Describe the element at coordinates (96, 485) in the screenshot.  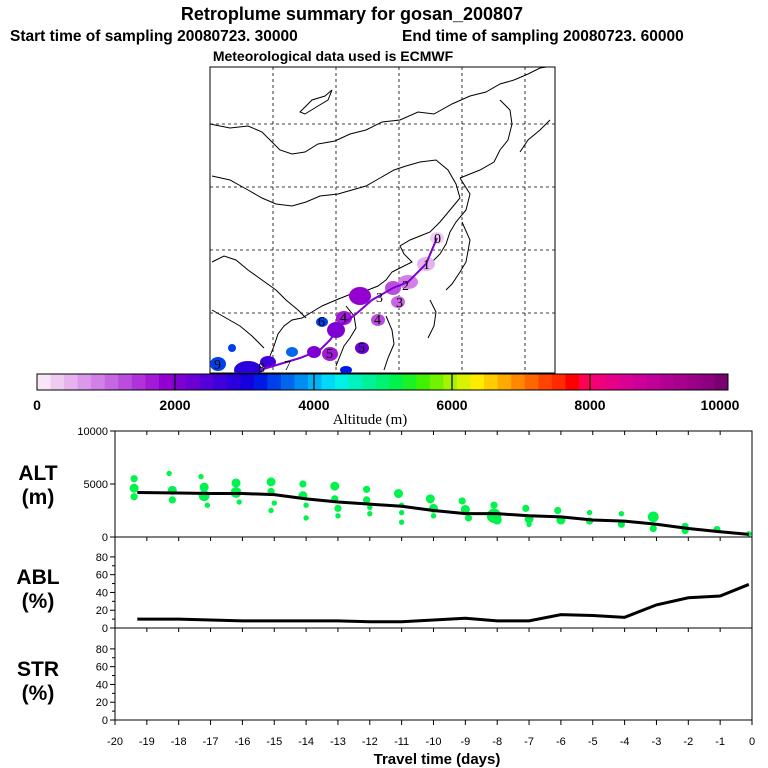
I see `y-tick-label: 5000` at that location.